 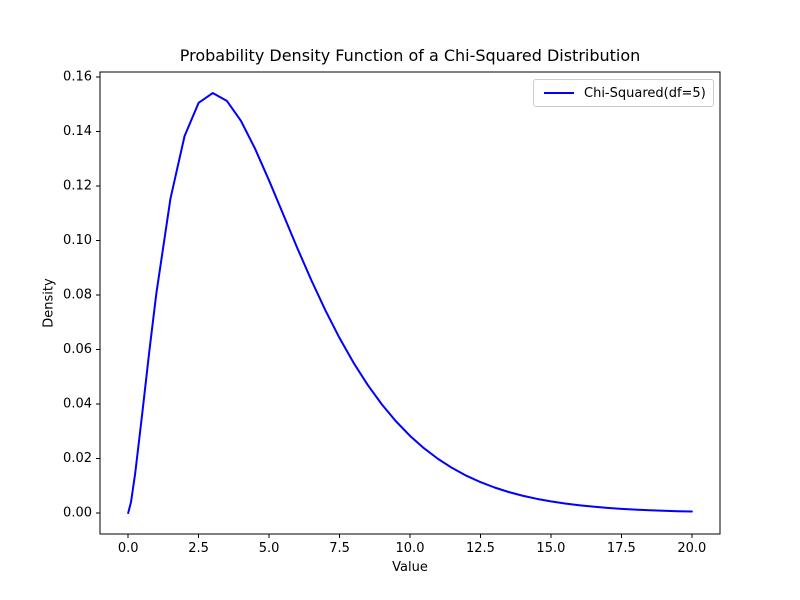 What do you see at coordinates (480, 548) in the screenshot?
I see `x-tick-label: 12.5` at bounding box center [480, 548].